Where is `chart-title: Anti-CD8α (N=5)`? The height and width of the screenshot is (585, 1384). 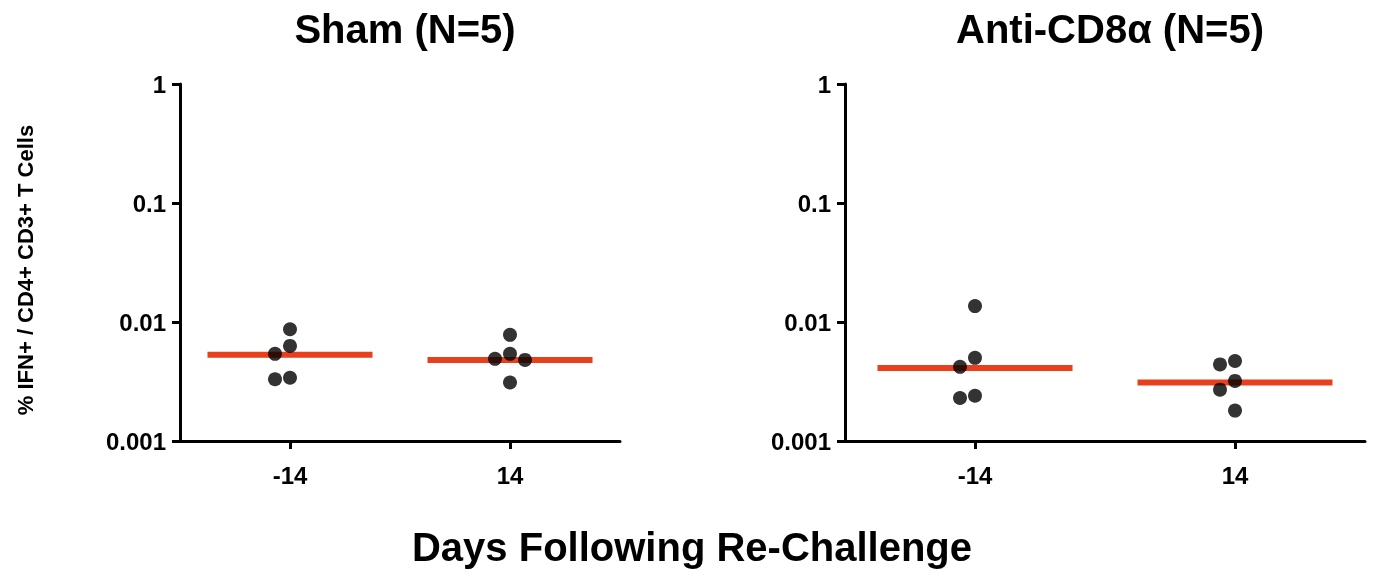 chart-title: Anti-CD8α (N=5) is located at coordinates (1110, 29).